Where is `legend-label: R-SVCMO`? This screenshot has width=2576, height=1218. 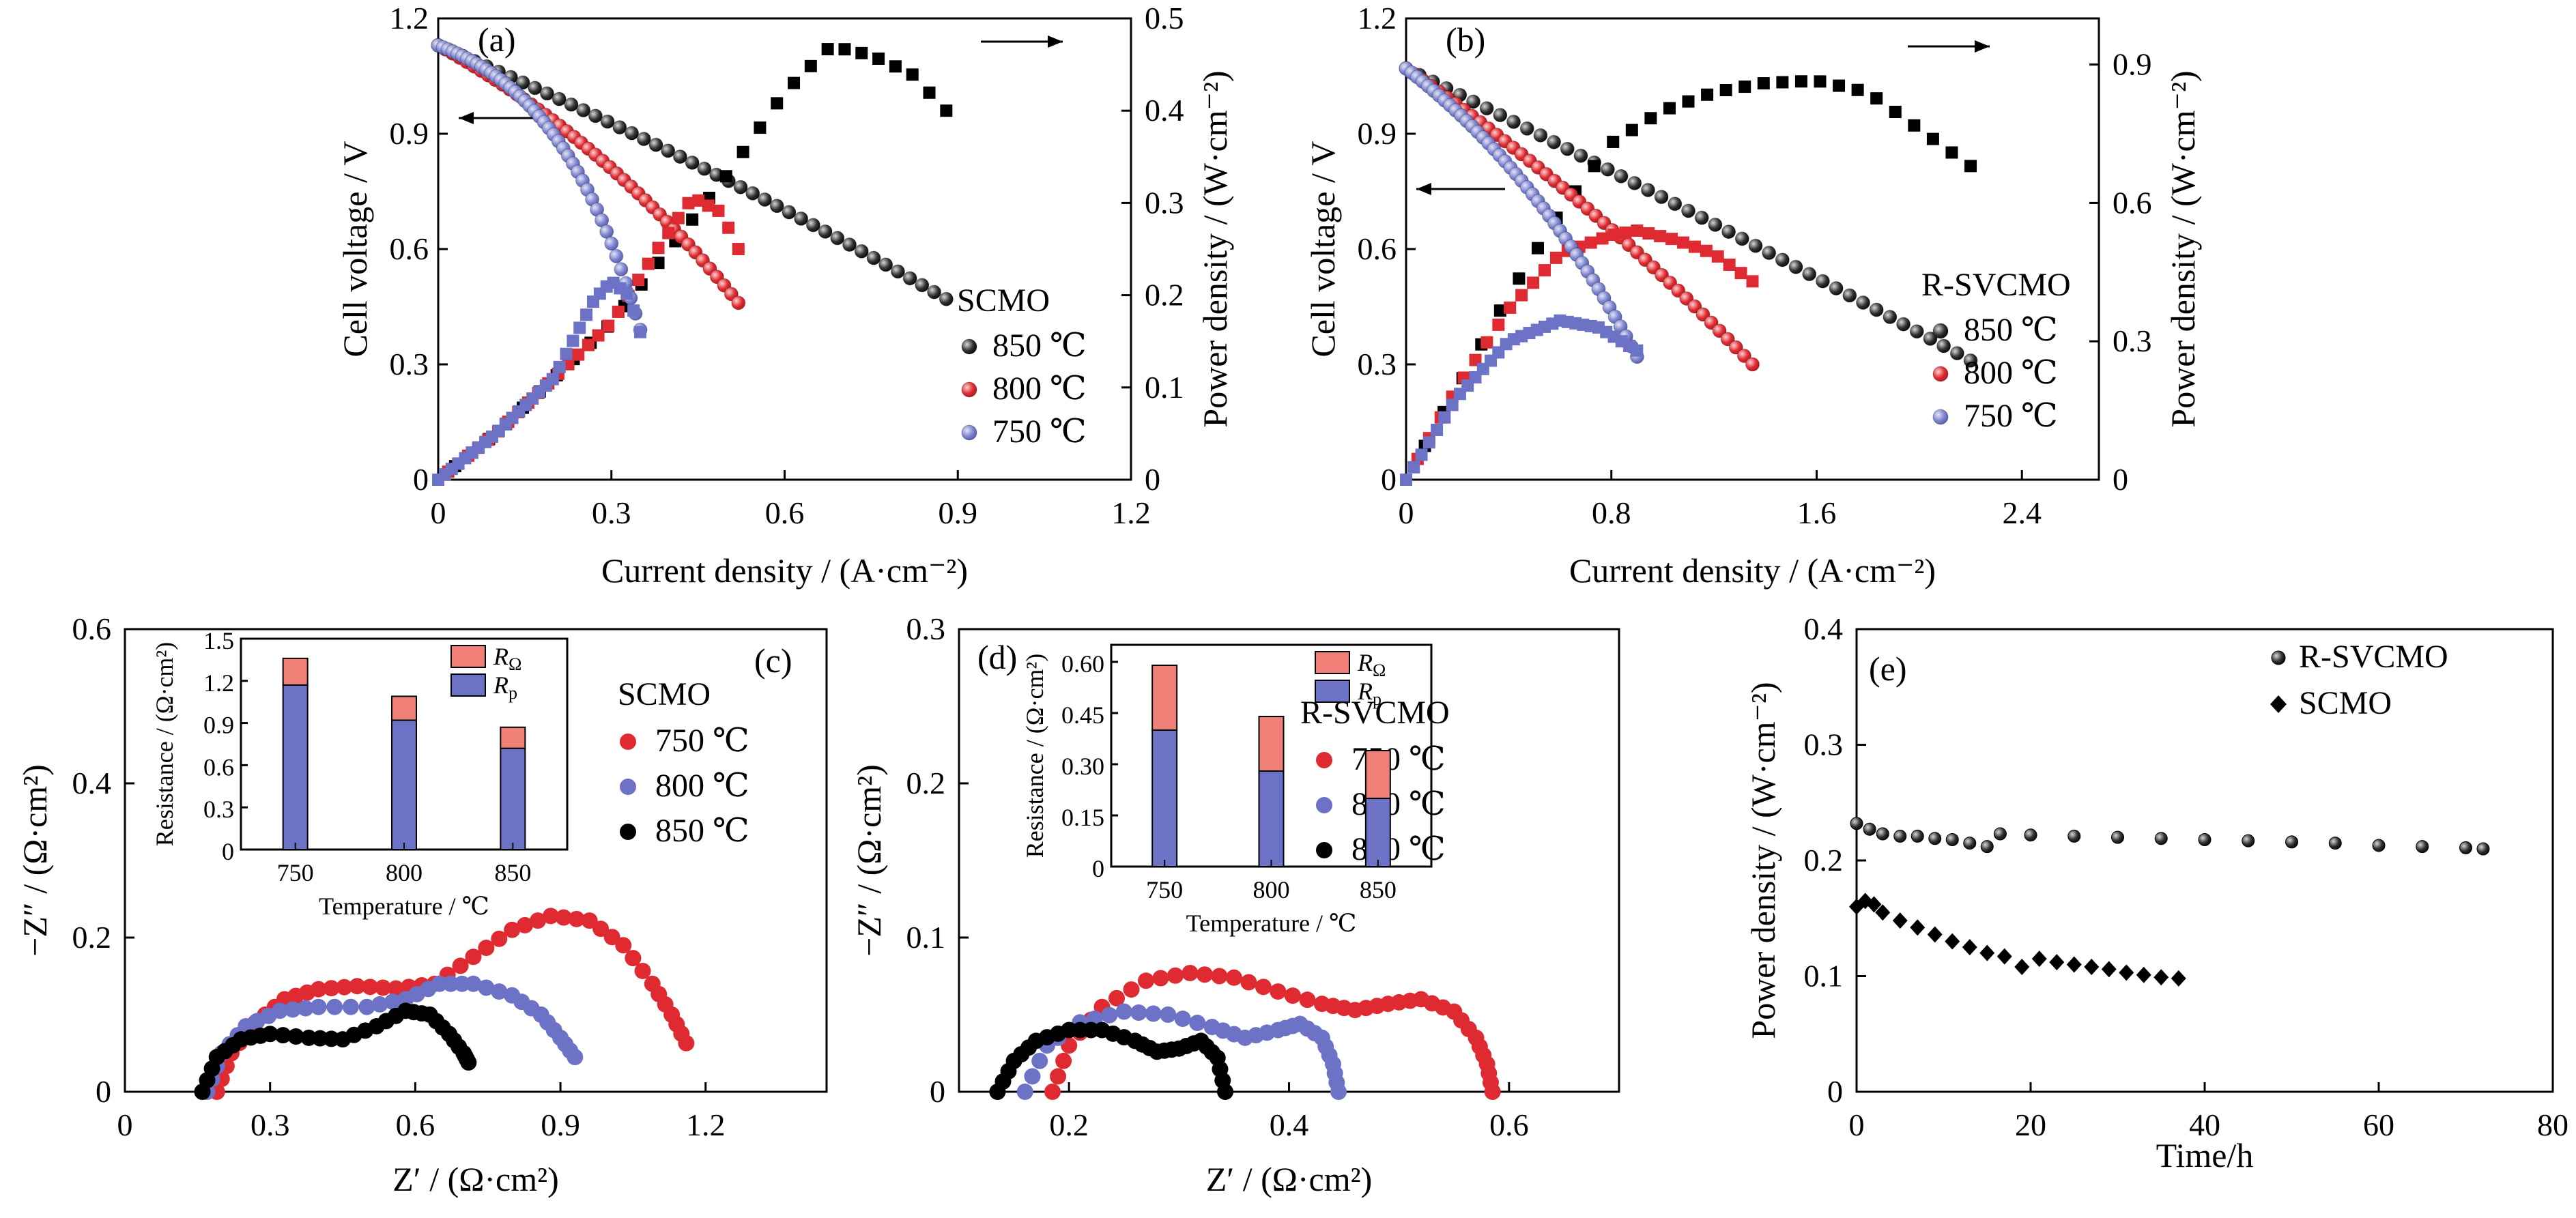 legend-label: R-SVCMO is located at coordinates (2373, 657).